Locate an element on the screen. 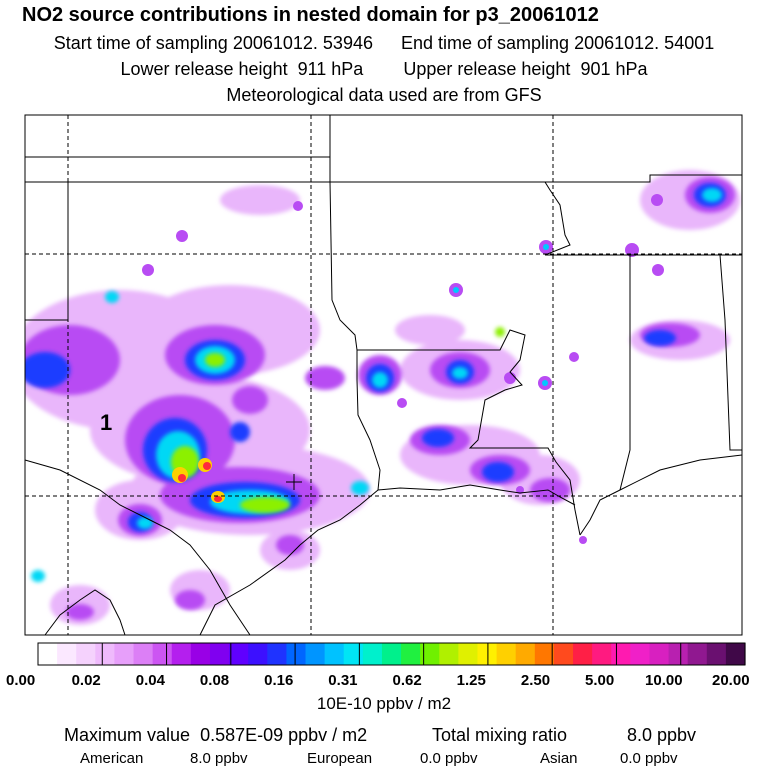  american-value: 8.0 ppbv is located at coordinates (219, 758).